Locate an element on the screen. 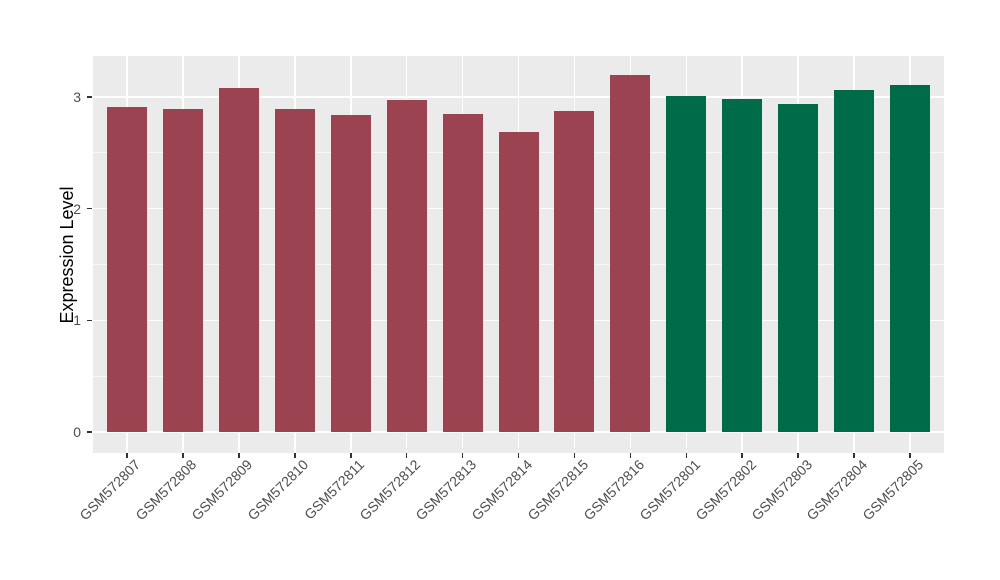  y-tick-label: 1 is located at coordinates (77, 320).